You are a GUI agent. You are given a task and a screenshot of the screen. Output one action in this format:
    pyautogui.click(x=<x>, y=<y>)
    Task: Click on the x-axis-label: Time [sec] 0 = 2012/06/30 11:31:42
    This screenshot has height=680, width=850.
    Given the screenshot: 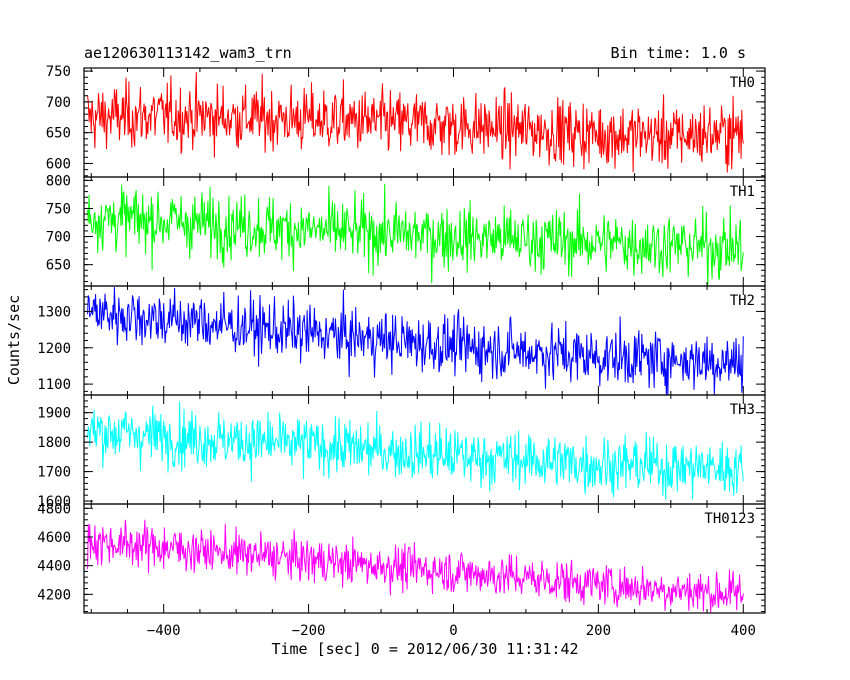 What is the action you would take?
    pyautogui.click(x=424, y=649)
    